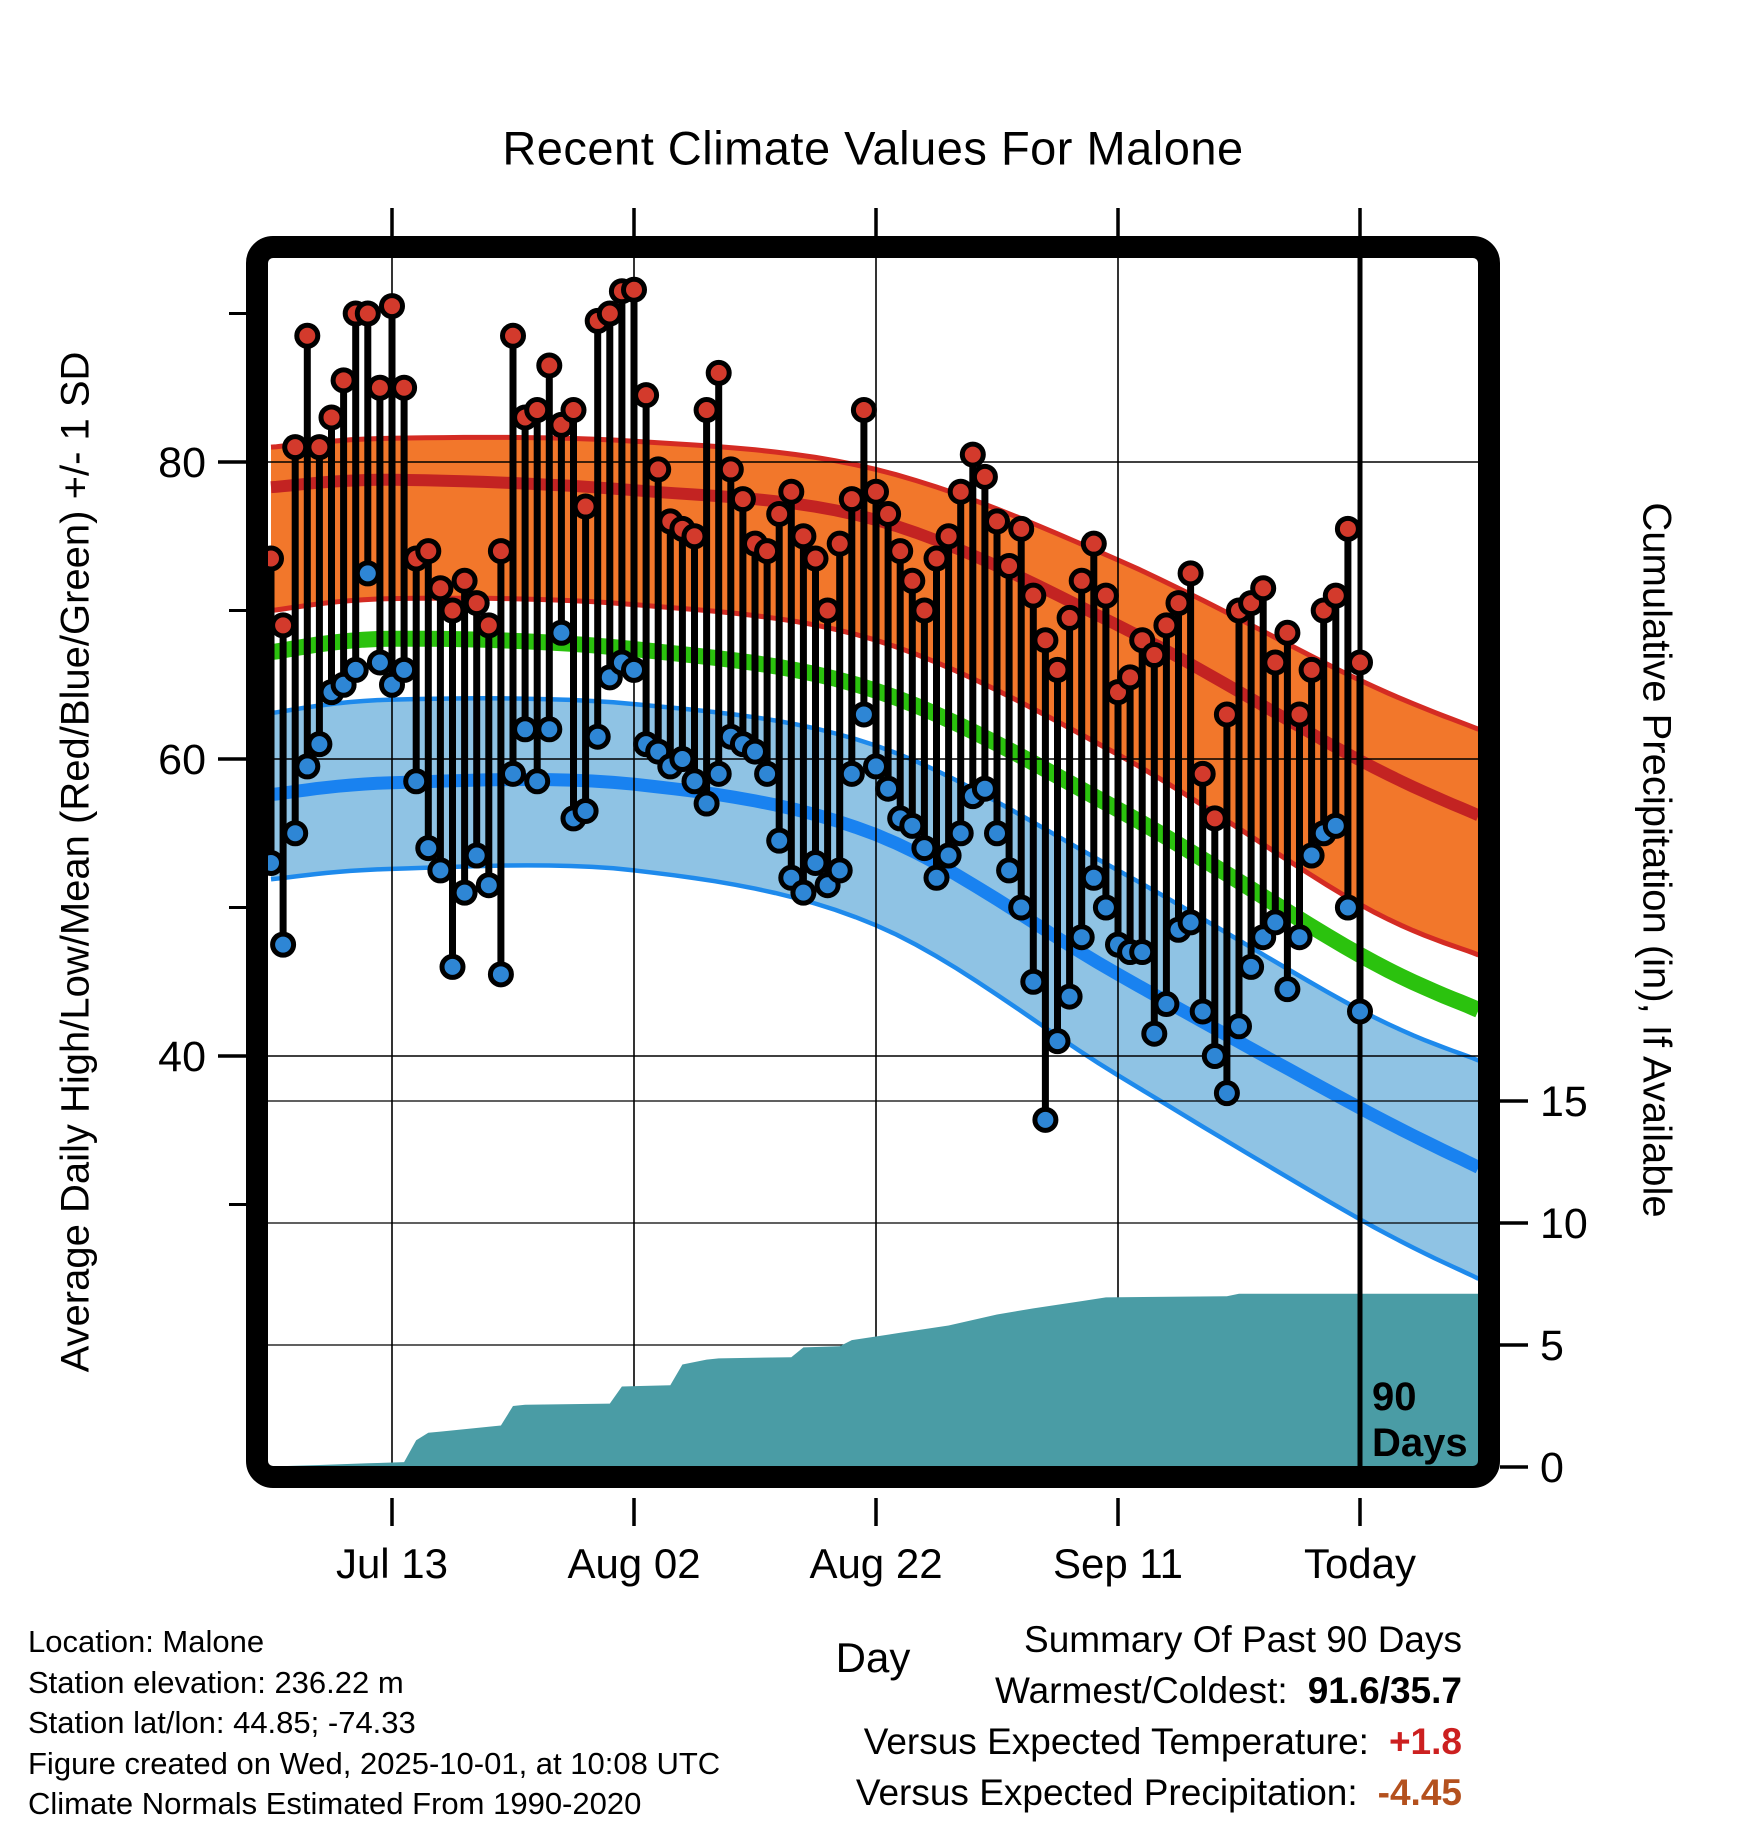 The image size is (1748, 1828). Describe the element at coordinates (873, 148) in the screenshot. I see `page-title: Recent Climate Values For Malone` at that location.